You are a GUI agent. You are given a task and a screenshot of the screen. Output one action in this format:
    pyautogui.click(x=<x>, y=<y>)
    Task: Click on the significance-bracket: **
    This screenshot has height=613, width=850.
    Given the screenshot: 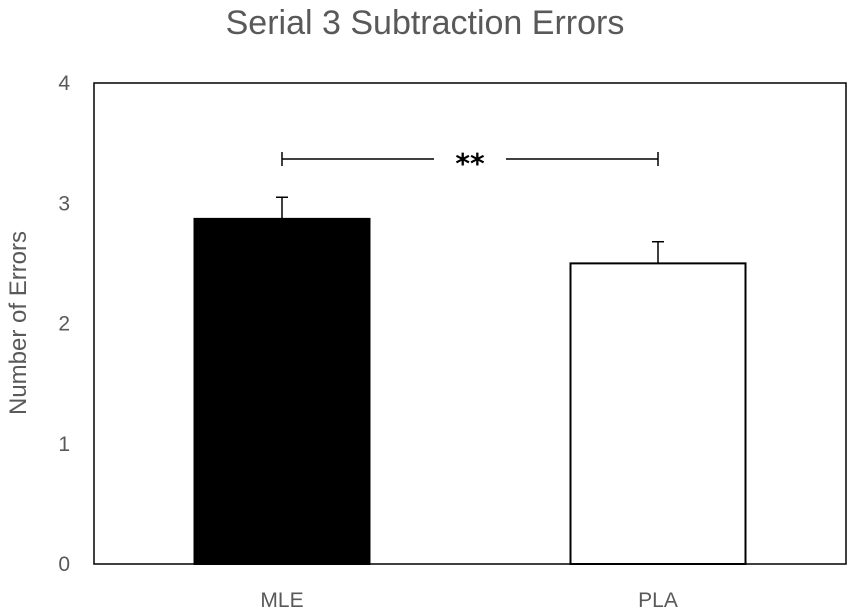 What is the action you would take?
    pyautogui.click(x=470, y=163)
    